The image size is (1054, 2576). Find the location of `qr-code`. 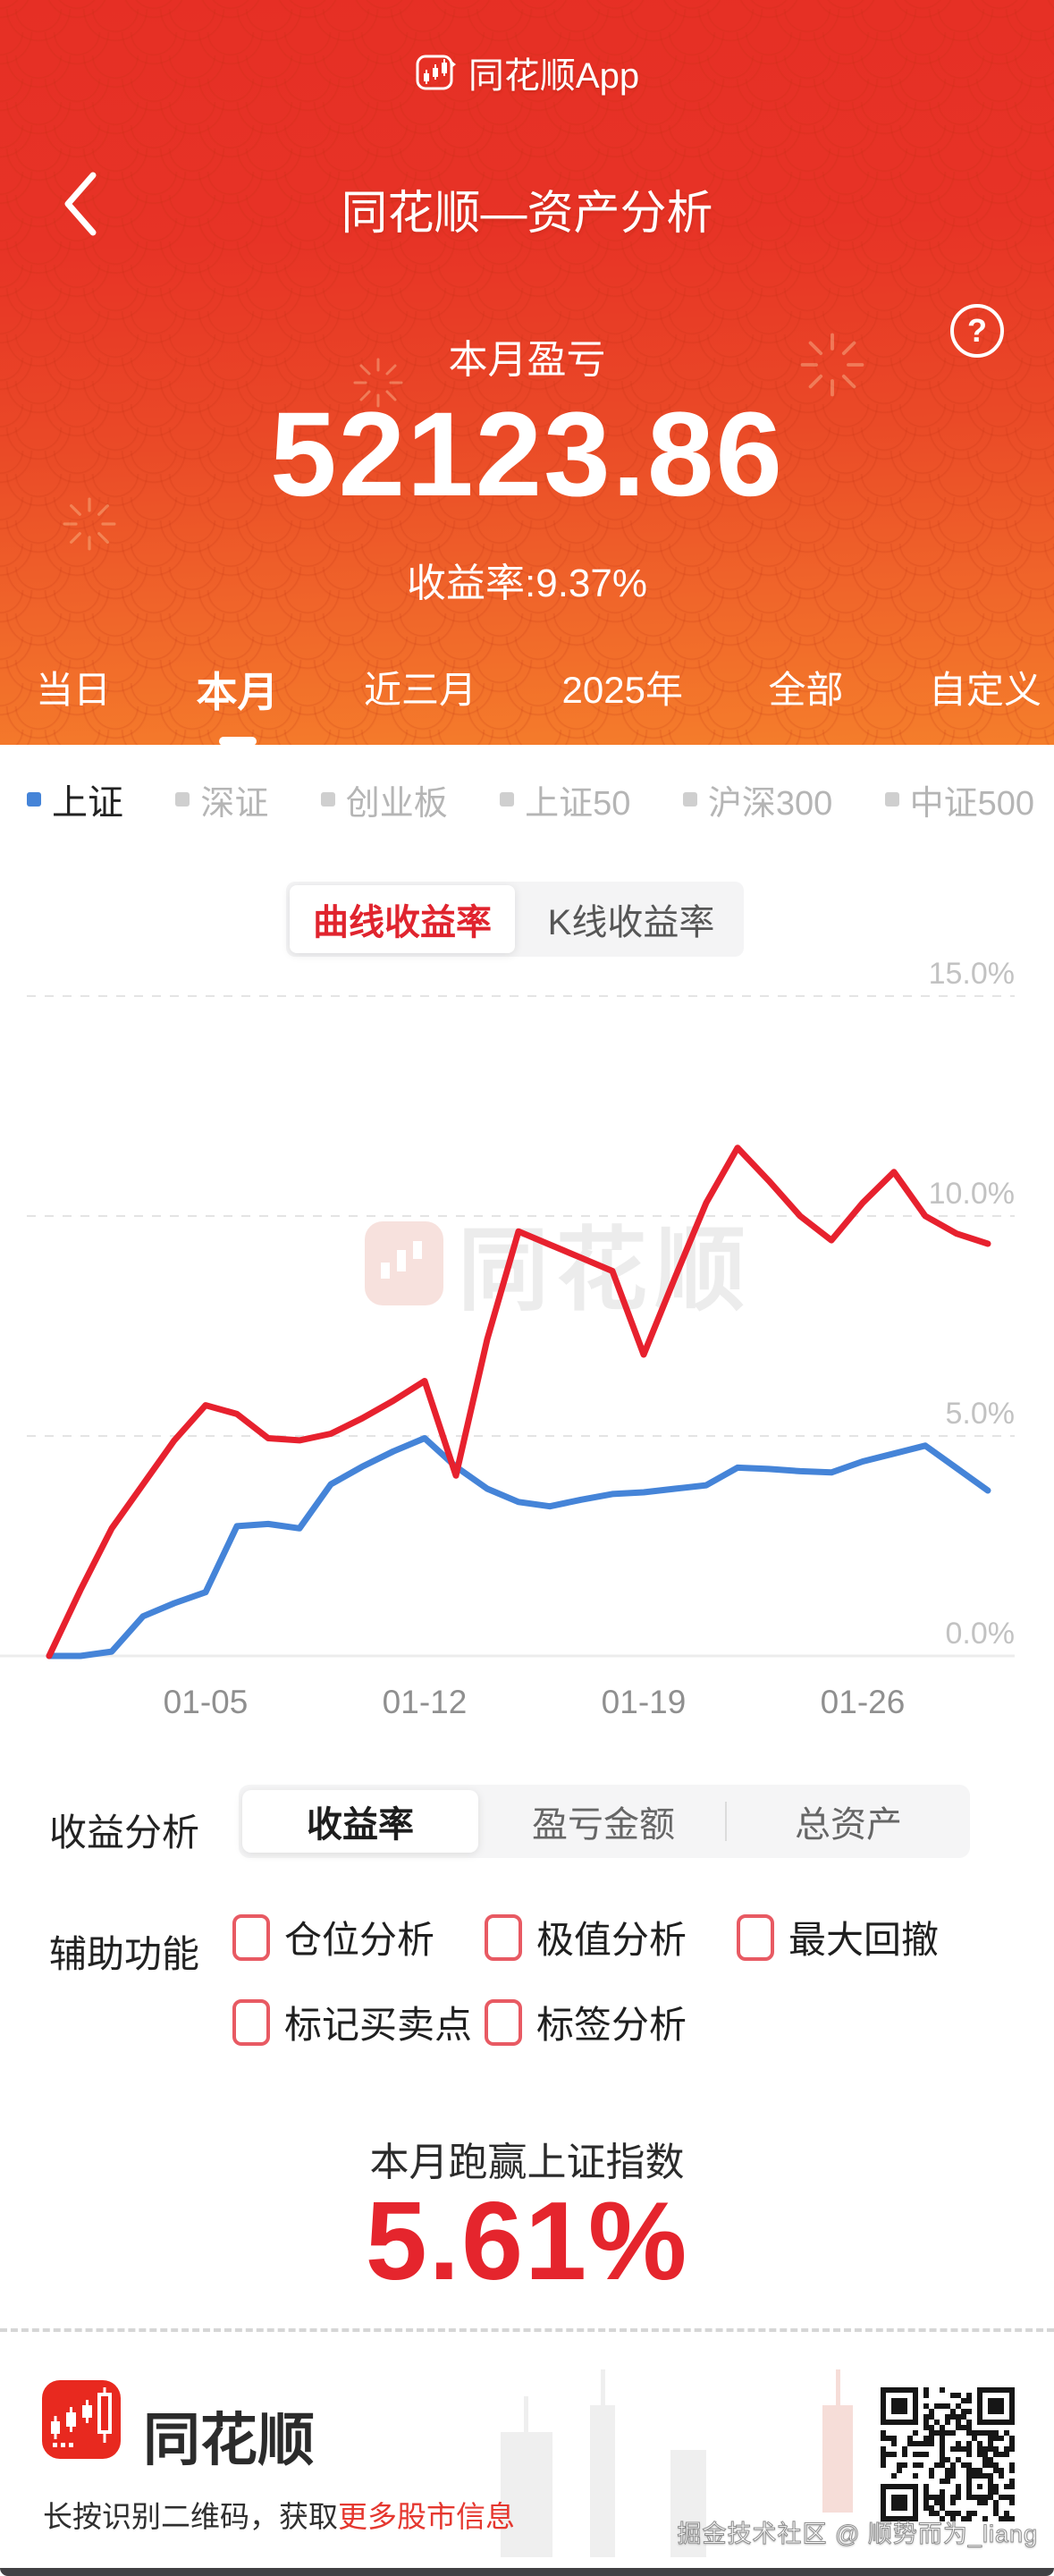

qr-code is located at coordinates (948, 2454).